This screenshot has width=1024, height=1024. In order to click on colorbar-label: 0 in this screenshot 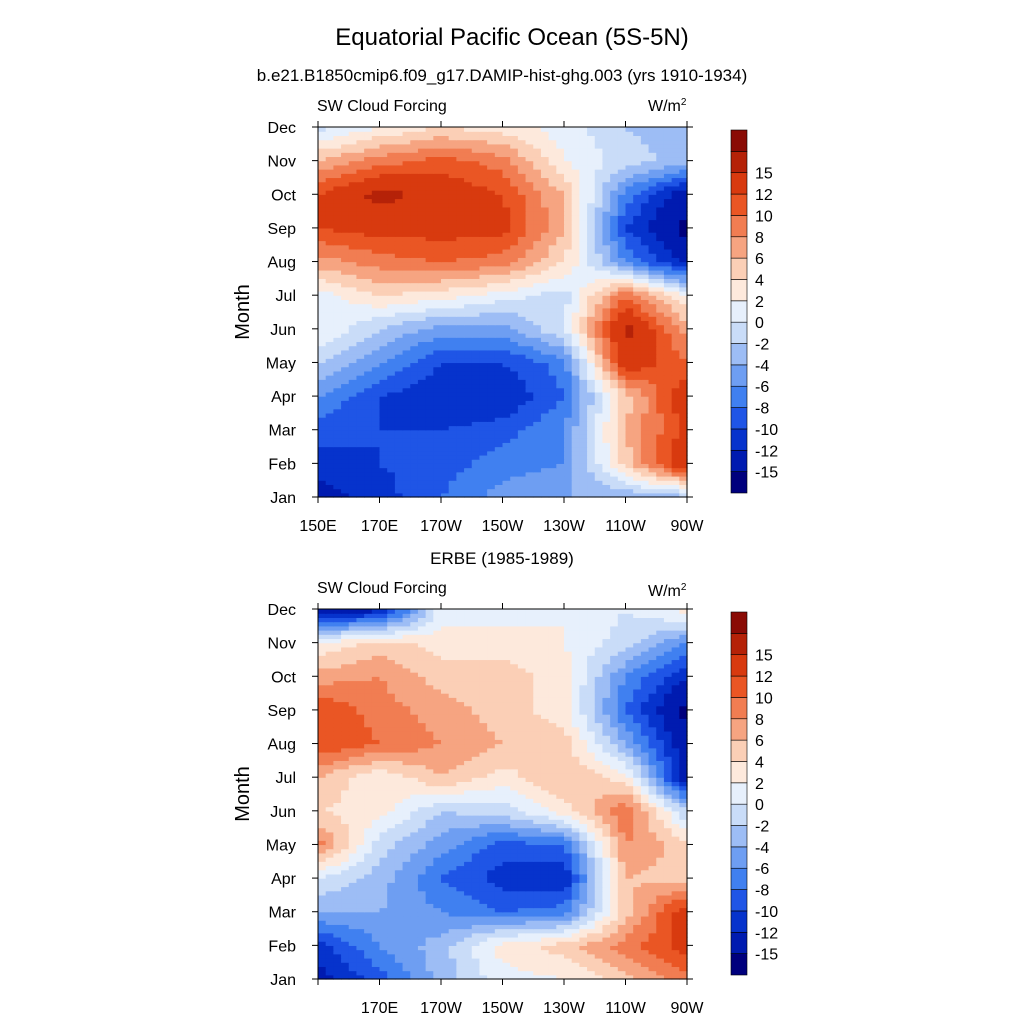, I will do `click(759, 323)`.